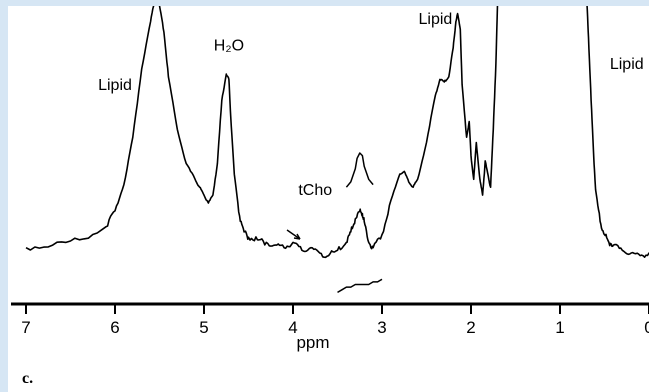  What do you see at coordinates (360, 286) in the screenshot?
I see `tcho-difference-trace` at bounding box center [360, 286].